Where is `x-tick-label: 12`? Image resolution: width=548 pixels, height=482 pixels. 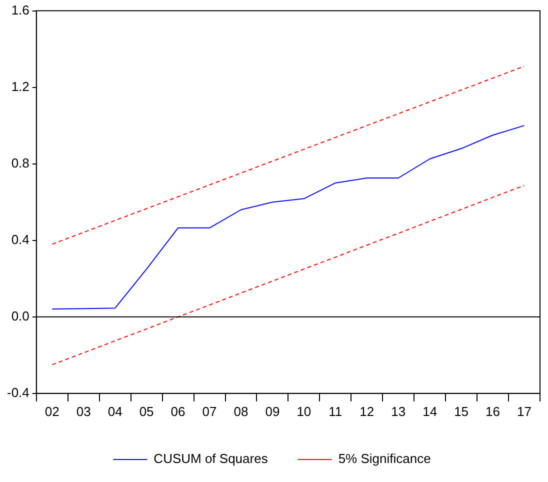 x-tick-label: 12 is located at coordinates (367, 411).